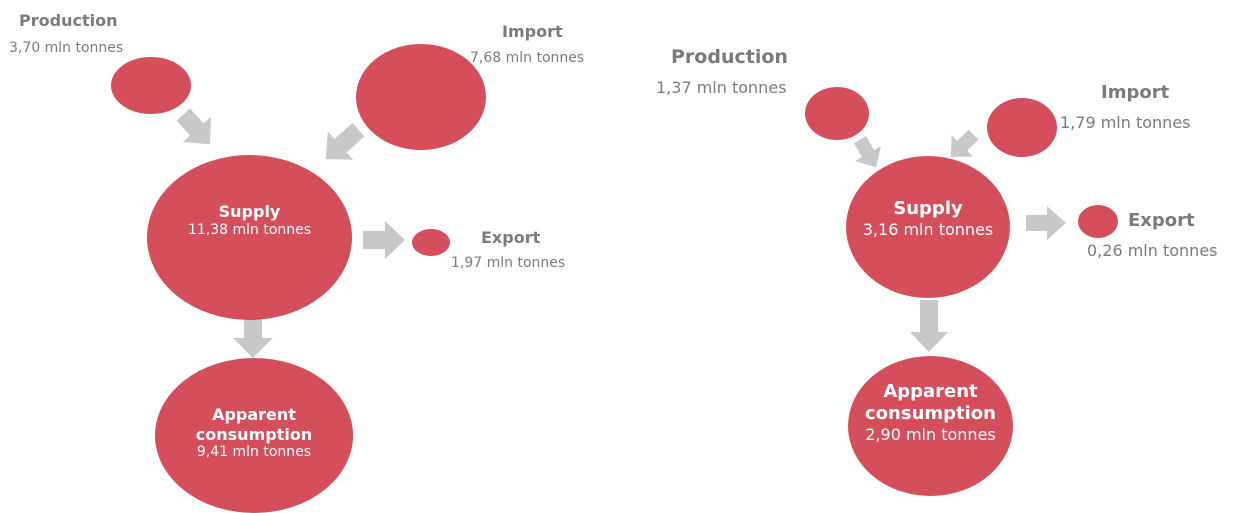 The width and height of the screenshot is (1242, 513). I want to click on supply-bubble-right, so click(928, 227).